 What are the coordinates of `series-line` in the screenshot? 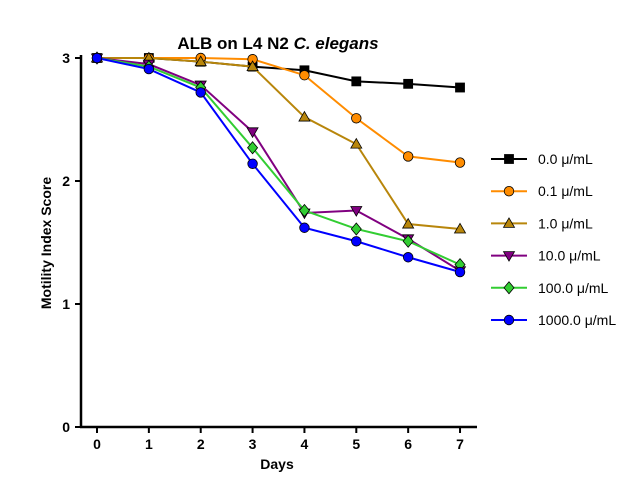 It's located at (279, 110).